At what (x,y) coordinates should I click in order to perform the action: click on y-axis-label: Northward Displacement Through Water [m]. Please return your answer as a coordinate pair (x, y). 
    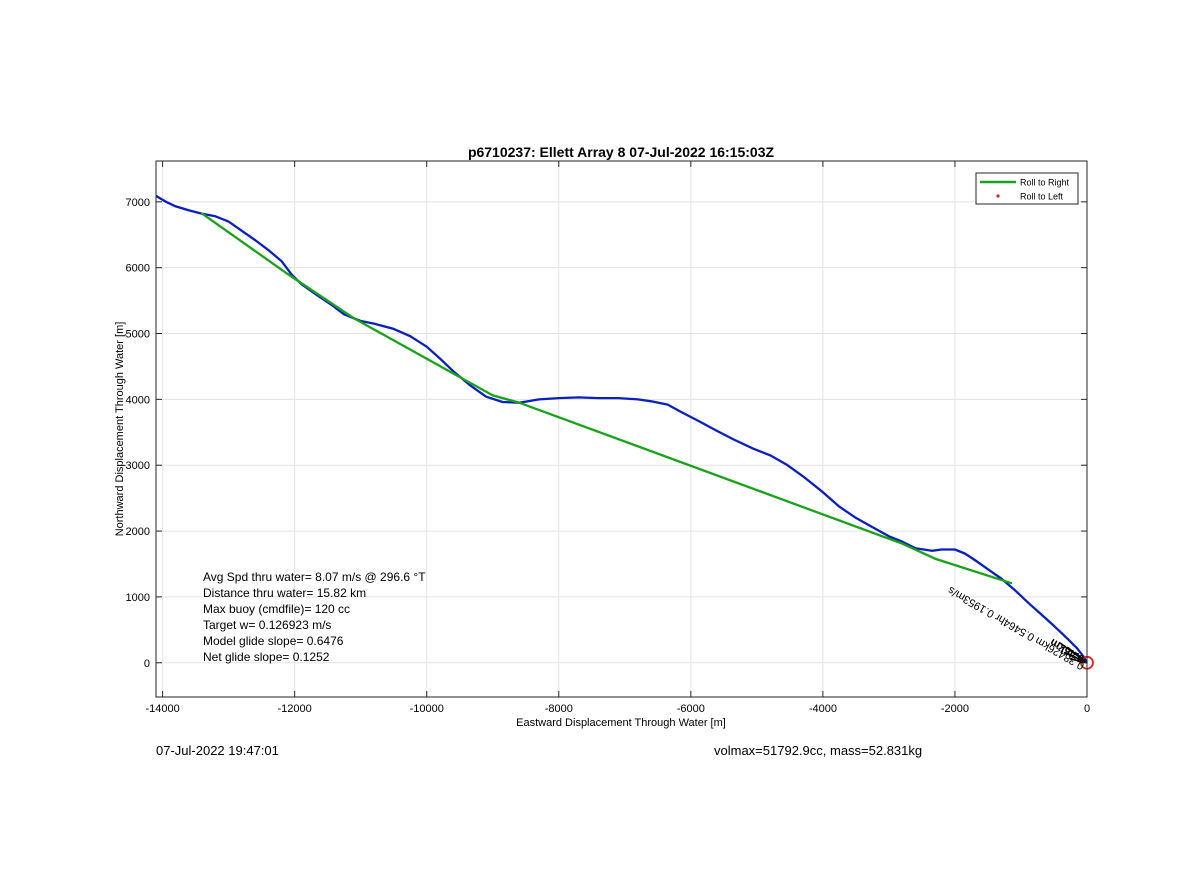
    Looking at the image, I should click on (120, 429).